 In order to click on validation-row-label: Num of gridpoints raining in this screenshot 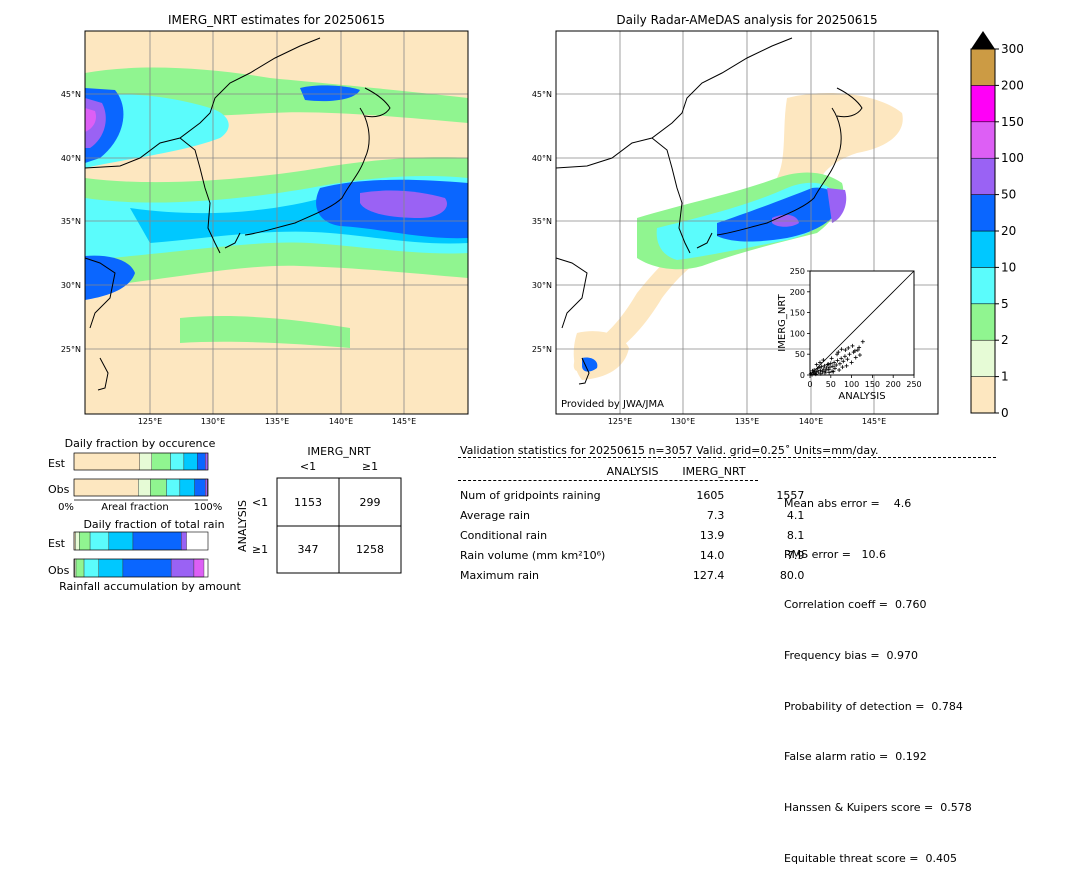, I will do `click(530, 495)`.